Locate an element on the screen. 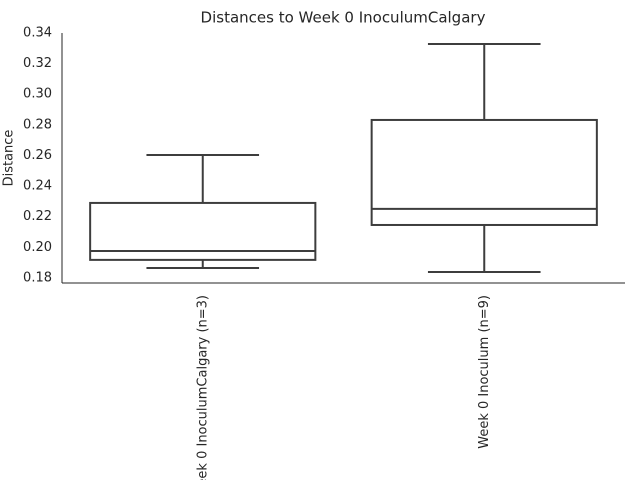 The height and width of the screenshot is (480, 640). box is located at coordinates (484, 172).